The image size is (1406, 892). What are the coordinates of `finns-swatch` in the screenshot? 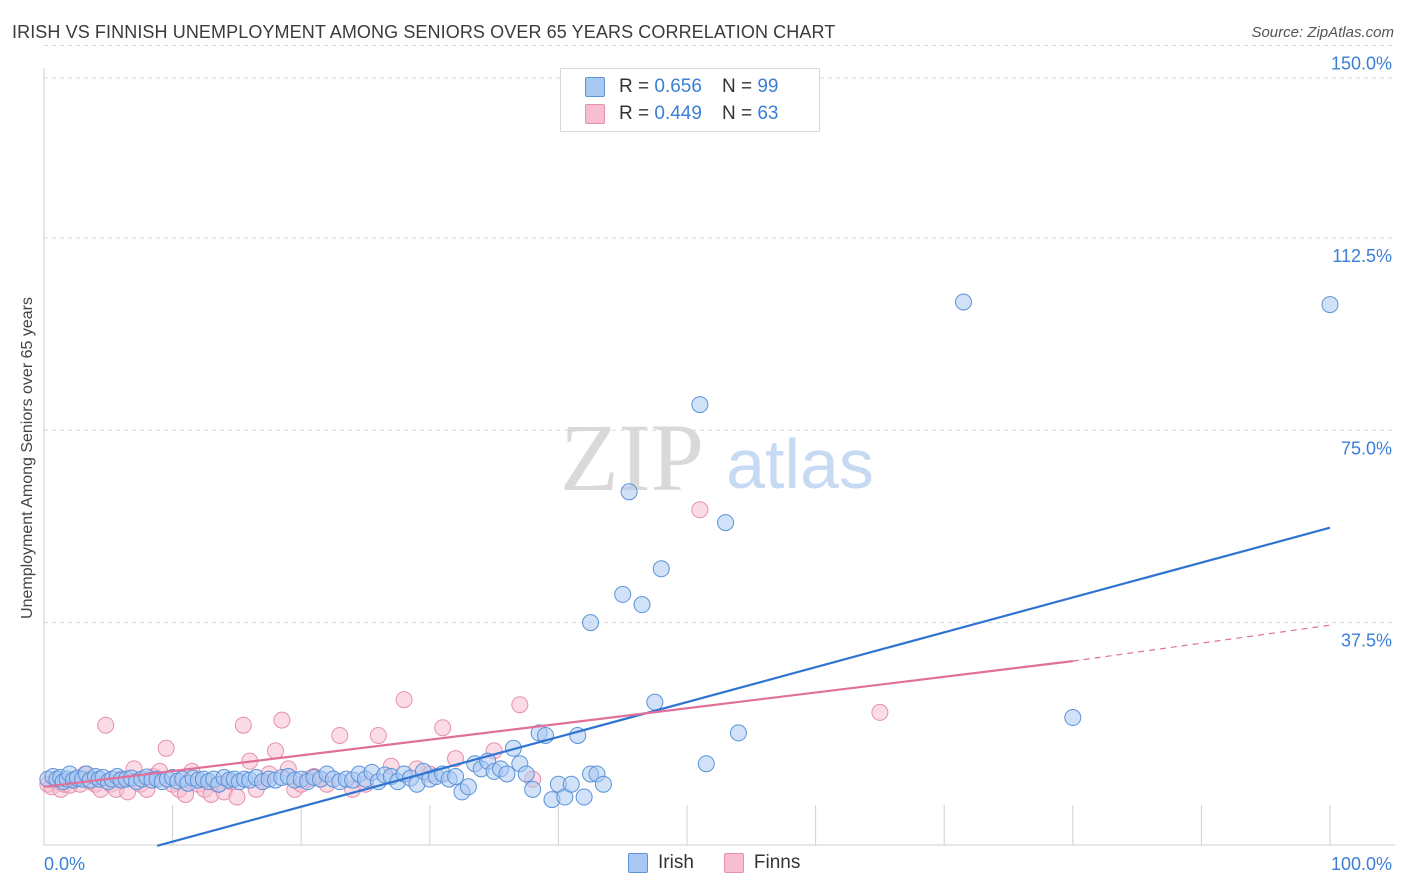 It's located at (595, 114).